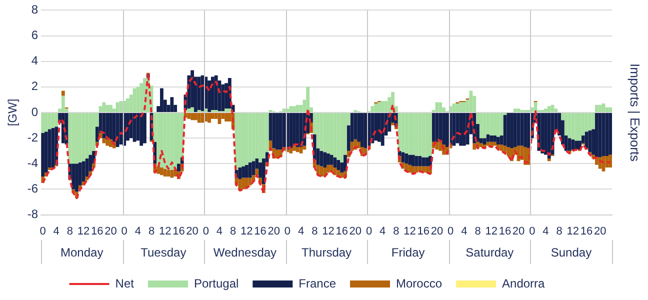 The image size is (648, 300). What do you see at coordinates (524, 283) in the screenshot?
I see `legend-label: Andorra` at bounding box center [524, 283].